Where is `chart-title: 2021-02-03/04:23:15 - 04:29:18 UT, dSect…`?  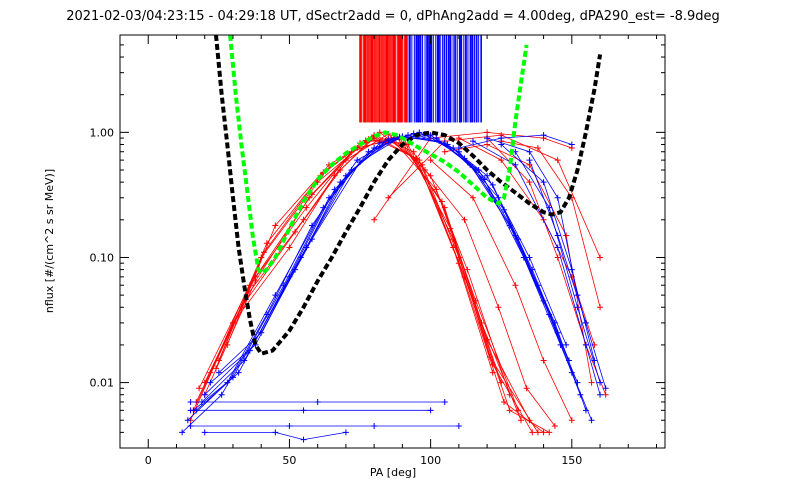 chart-title: 2021-02-03/04:23:15 - 04:29:18 UT, dSect… is located at coordinates (393, 16).